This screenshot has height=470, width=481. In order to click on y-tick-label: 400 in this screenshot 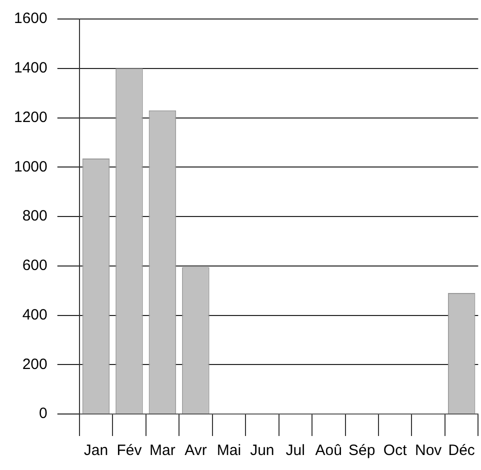, I will do `click(35, 315)`.